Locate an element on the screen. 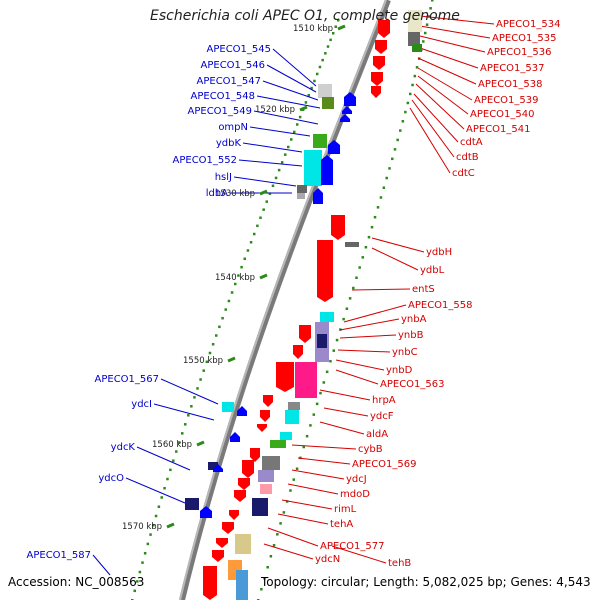  gene-label-hrpa: hrpA is located at coordinates (384, 400).